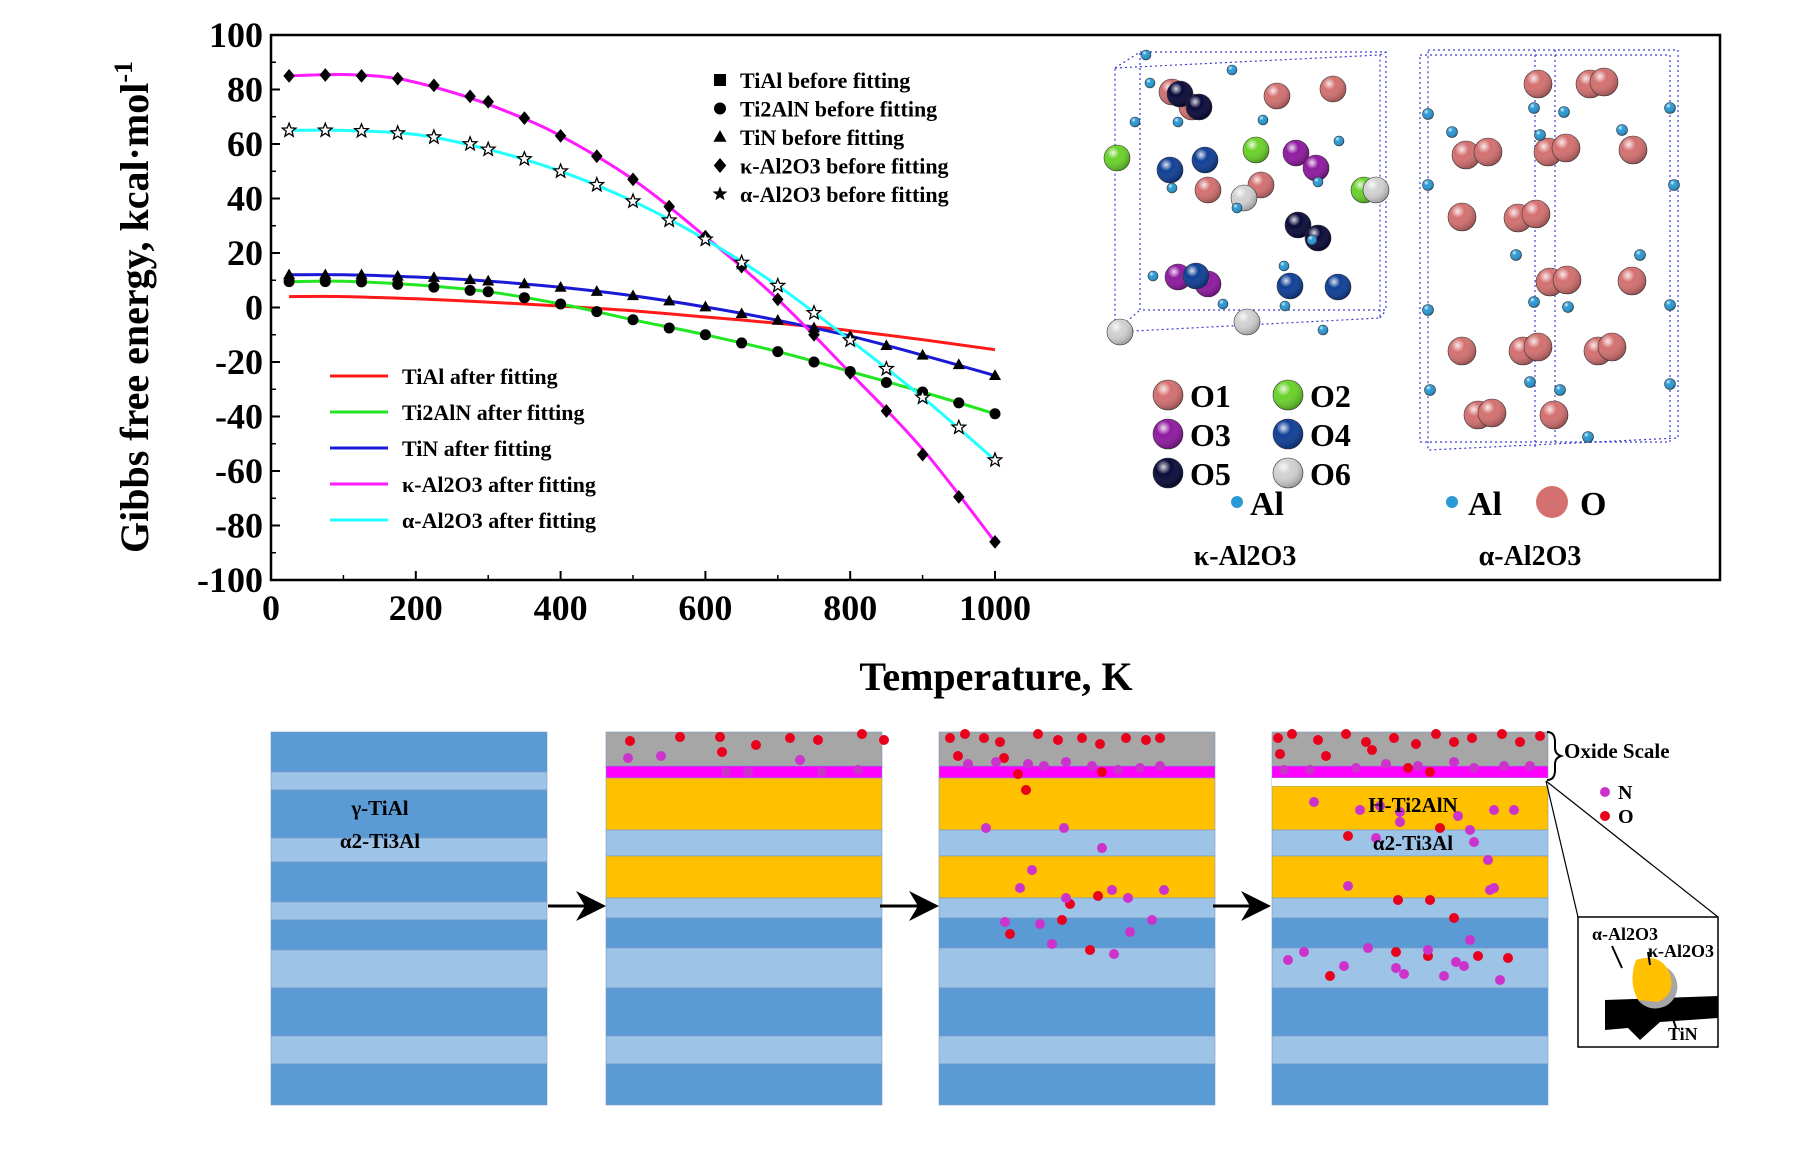 This screenshot has width=1800, height=1164. I want to click on alpha-atoms, so click(1551, 255).